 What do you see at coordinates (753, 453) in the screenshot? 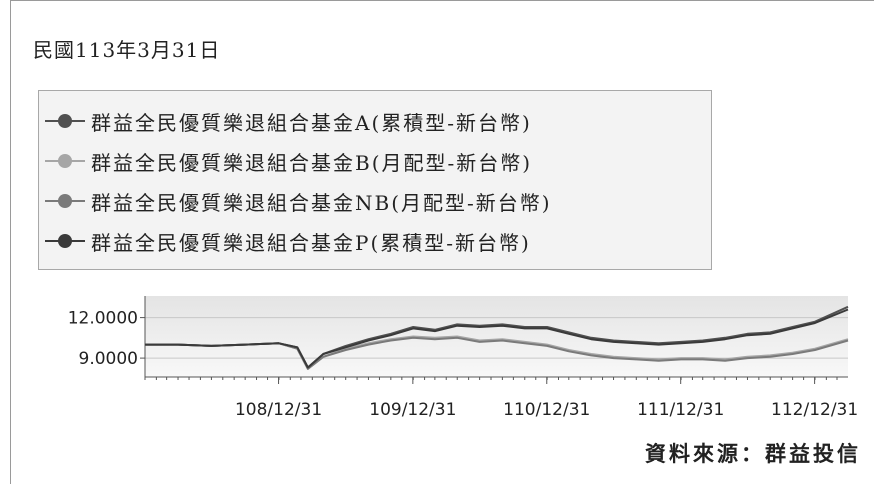
I see `data-source: 資料來源：群益投信` at bounding box center [753, 453].